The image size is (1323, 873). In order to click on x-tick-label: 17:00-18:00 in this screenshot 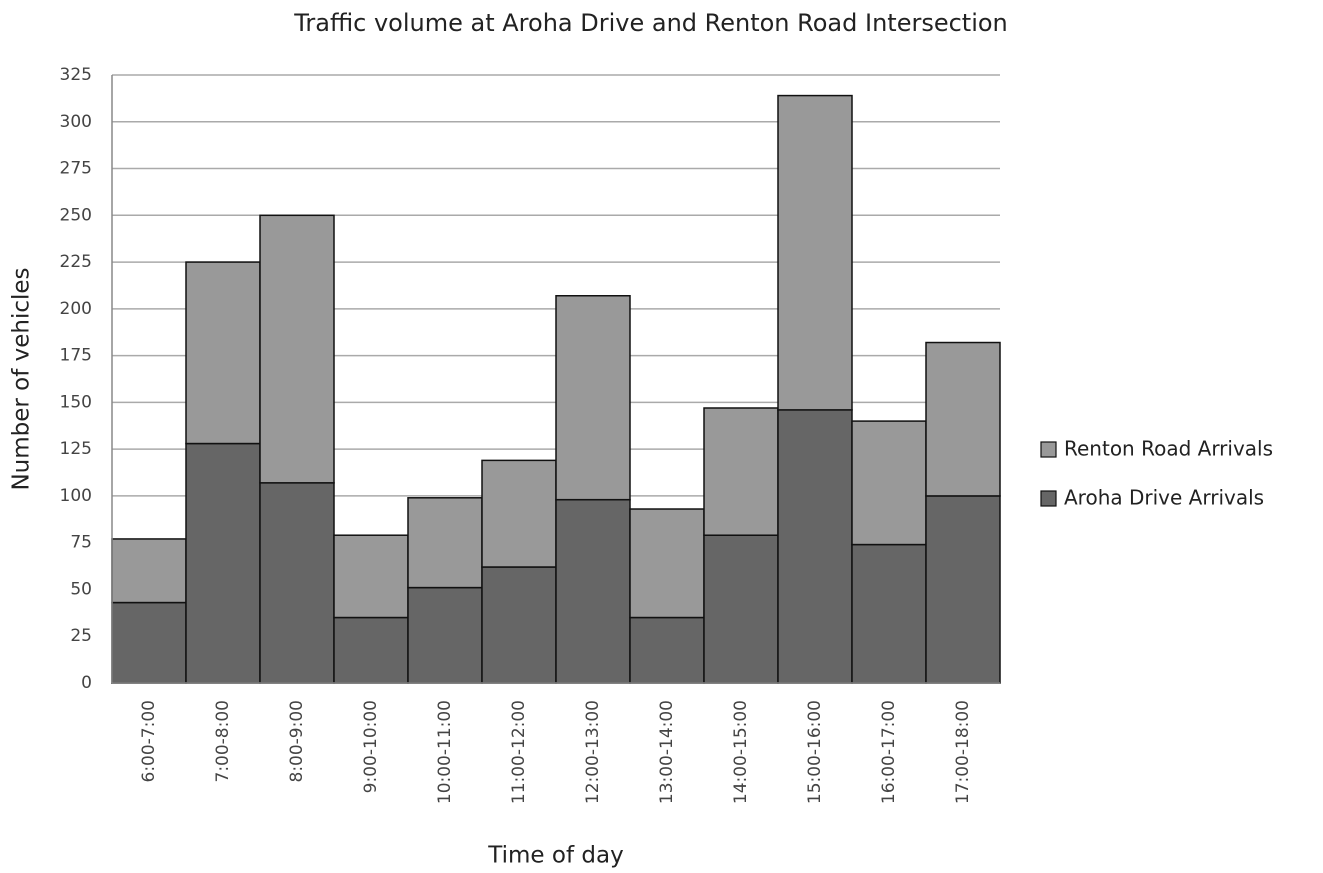, I will do `click(963, 752)`.